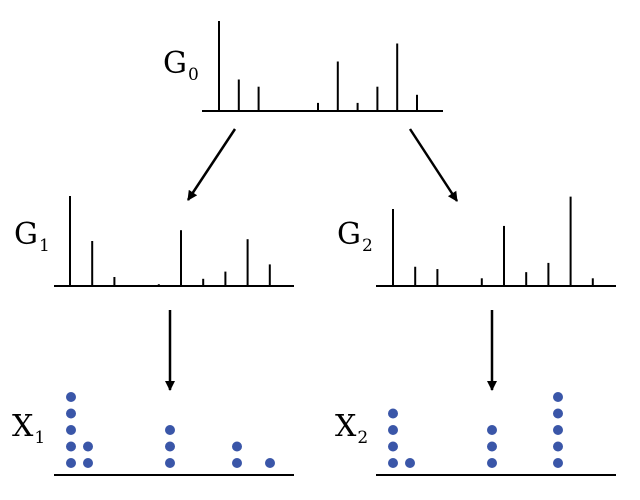  I want to click on label-g2: G2, so click(355, 236).